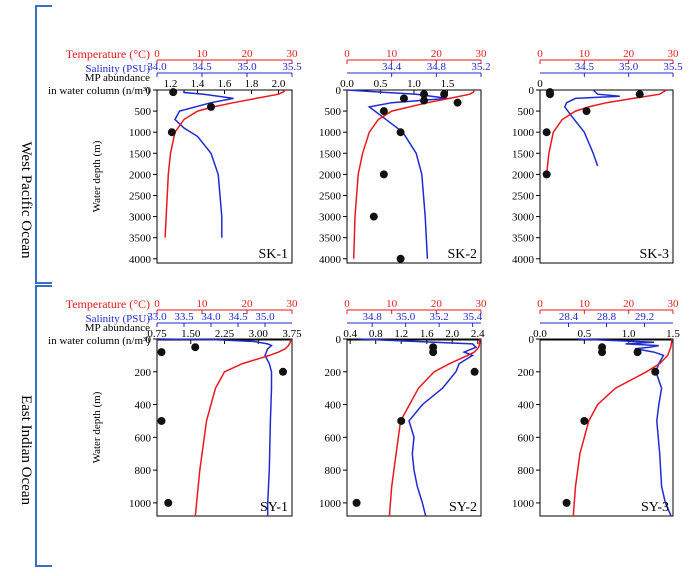  Describe the element at coordinates (540, 84) in the screenshot. I see `mp-tick-label: 0` at that location.